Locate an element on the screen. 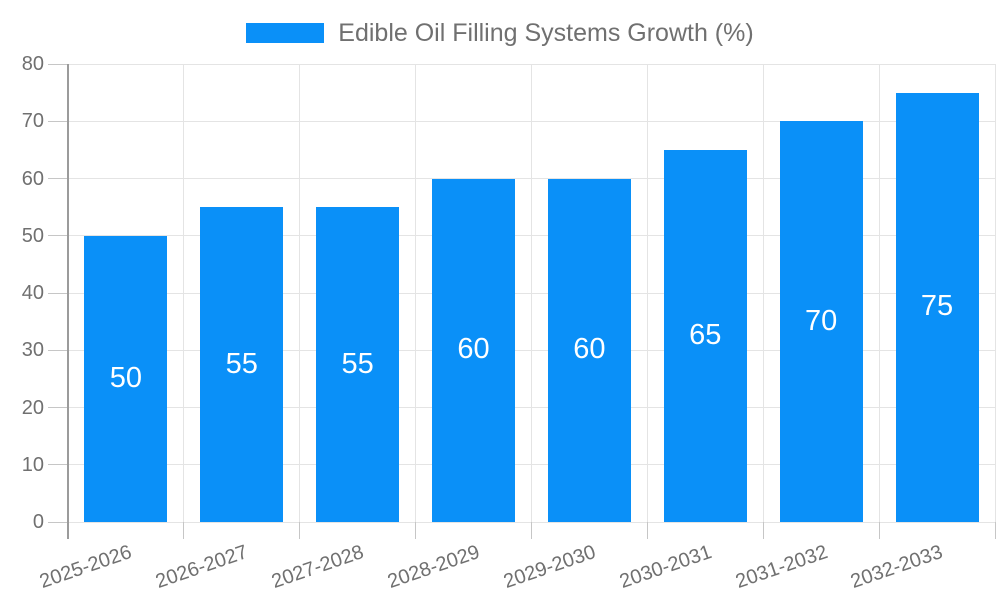 This screenshot has width=1000, height=600. x-axis-tick-label: 2032-2033 is located at coordinates (897, 567).